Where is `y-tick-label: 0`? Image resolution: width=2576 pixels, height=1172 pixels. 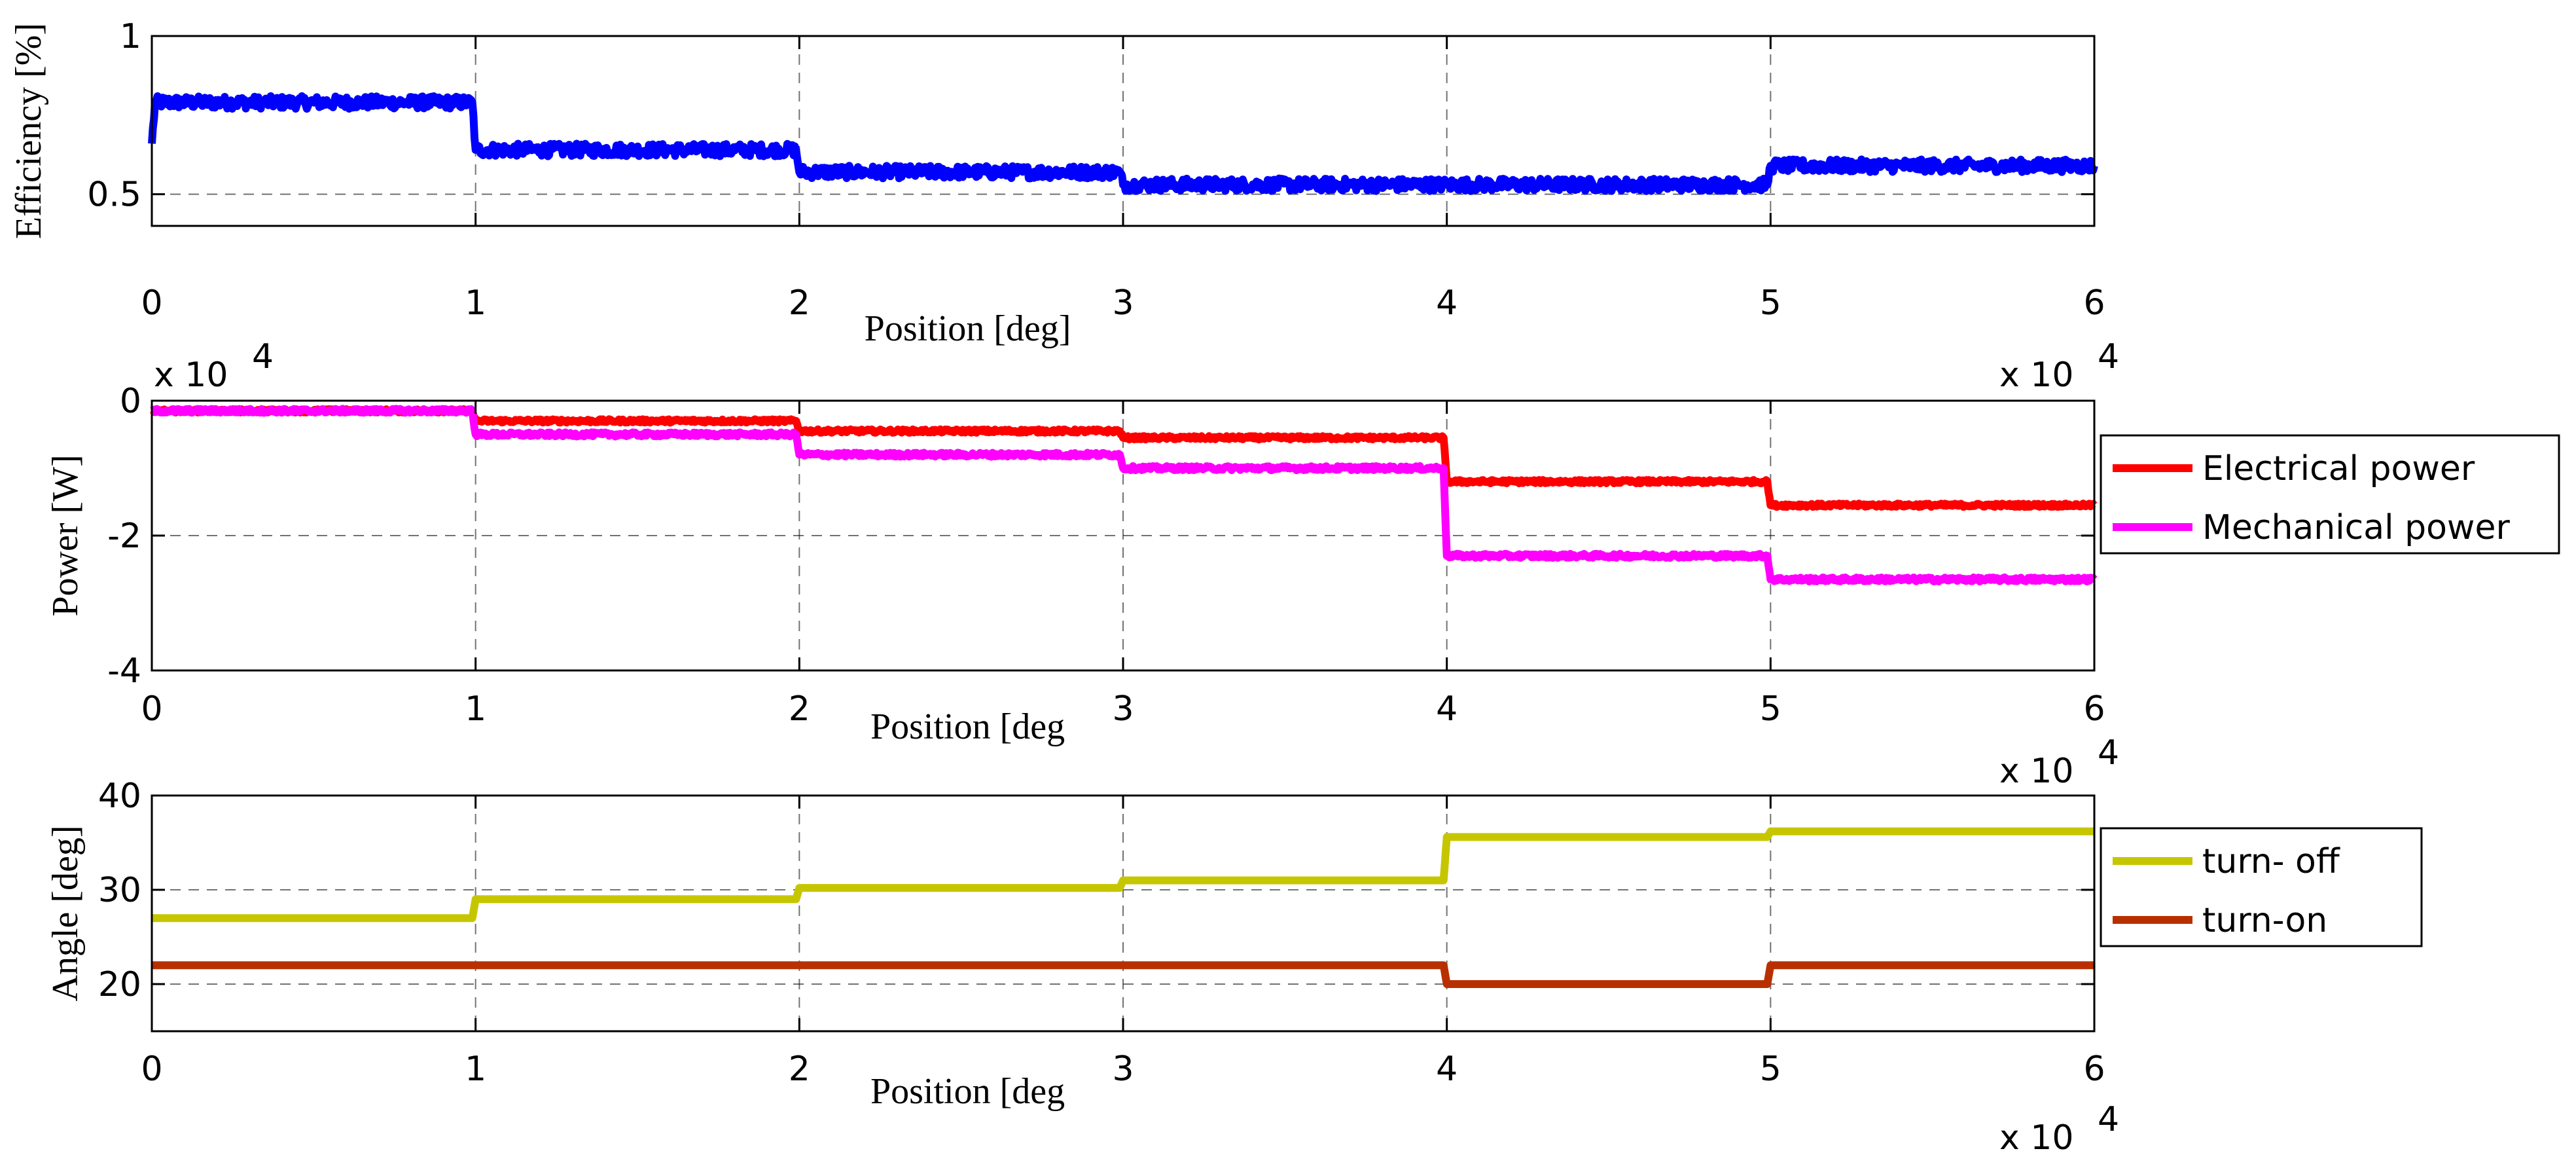
y-tick-label: 0 is located at coordinates (130, 401).